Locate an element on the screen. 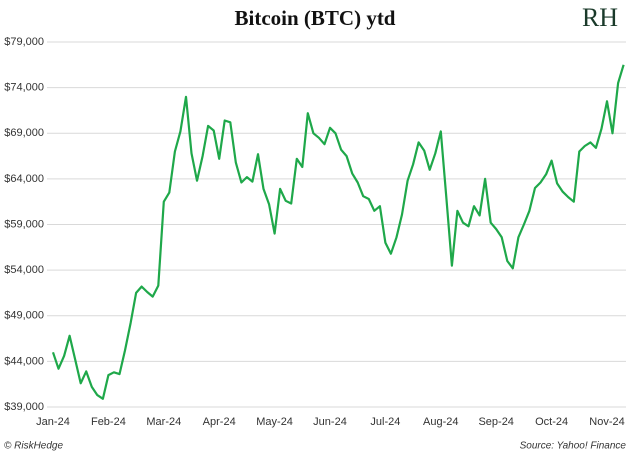 The height and width of the screenshot is (459, 630). x-tick-label: Aug-24 is located at coordinates (440, 422).